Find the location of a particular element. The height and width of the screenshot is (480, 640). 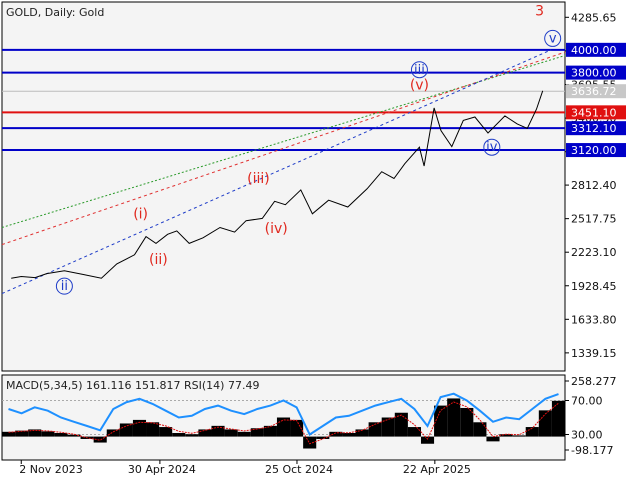

ind-tick-label: 258.277 is located at coordinates (594, 381).